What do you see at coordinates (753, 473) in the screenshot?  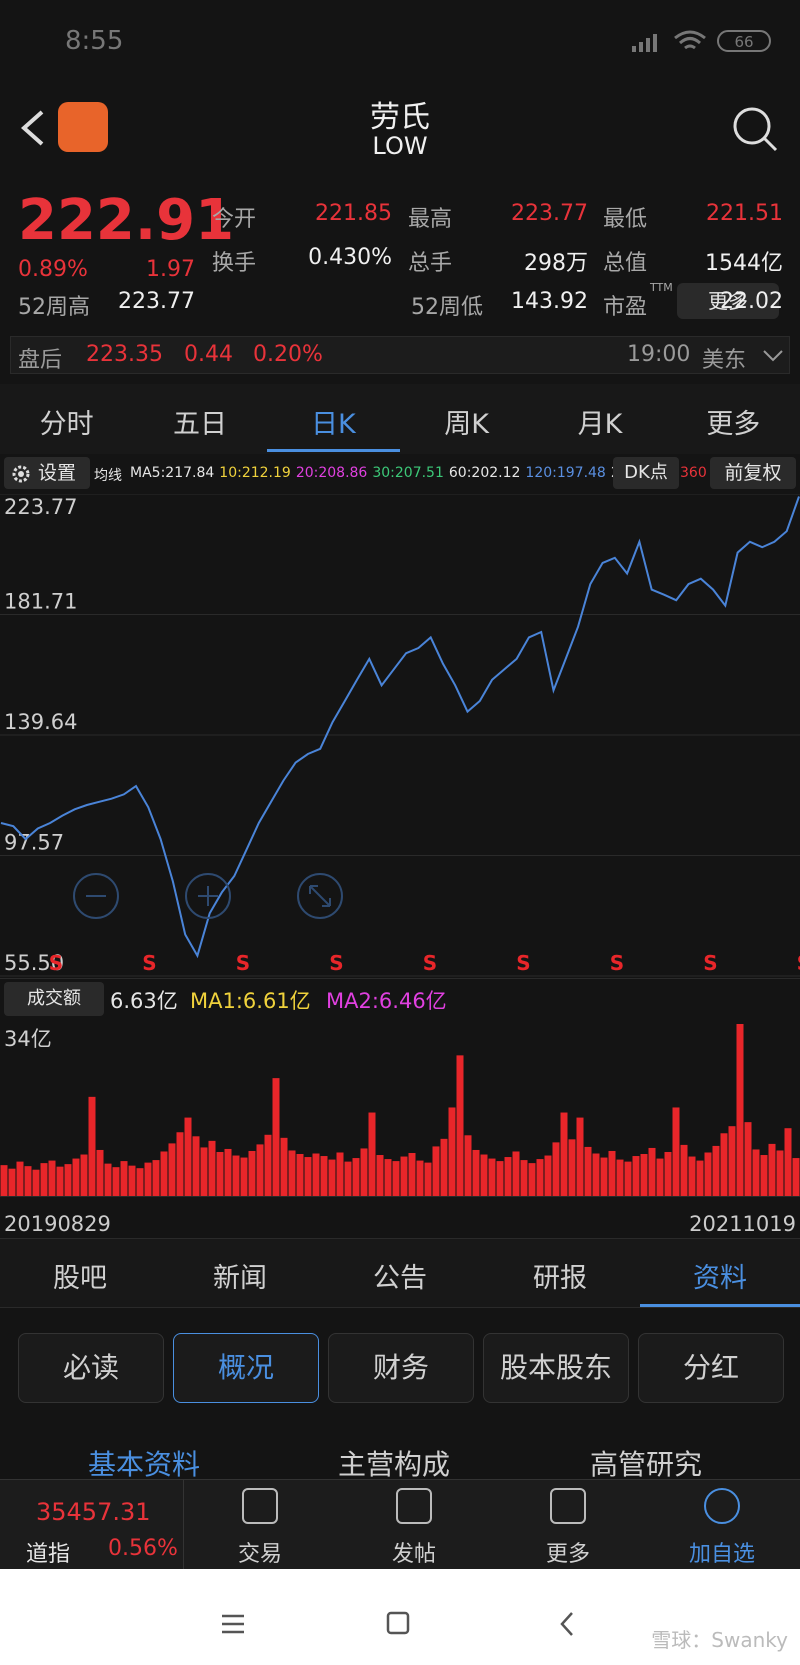 I see `adjust-button: 前复权` at bounding box center [753, 473].